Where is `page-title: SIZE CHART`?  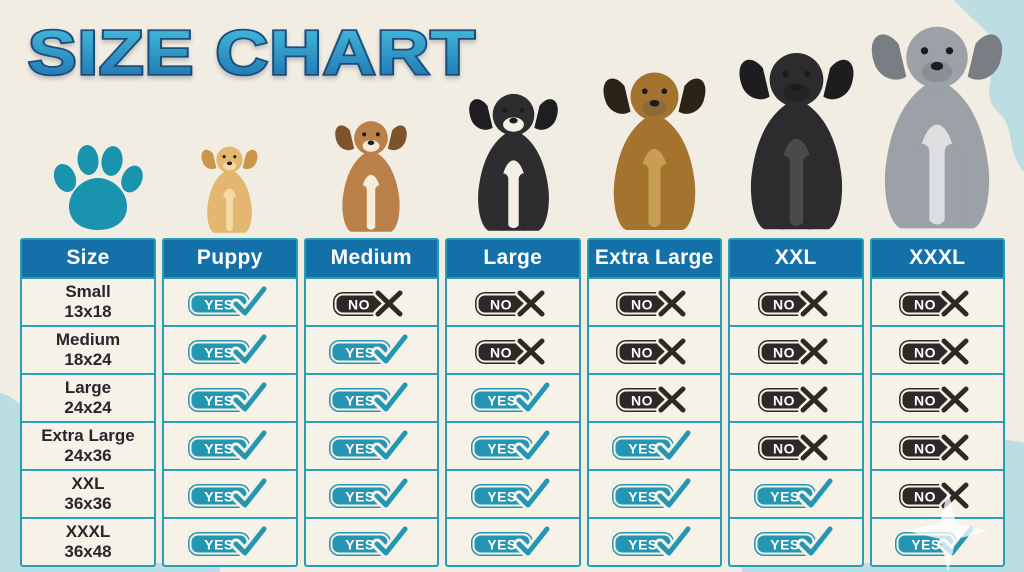
page-title: SIZE CHART is located at coordinates (251, 53).